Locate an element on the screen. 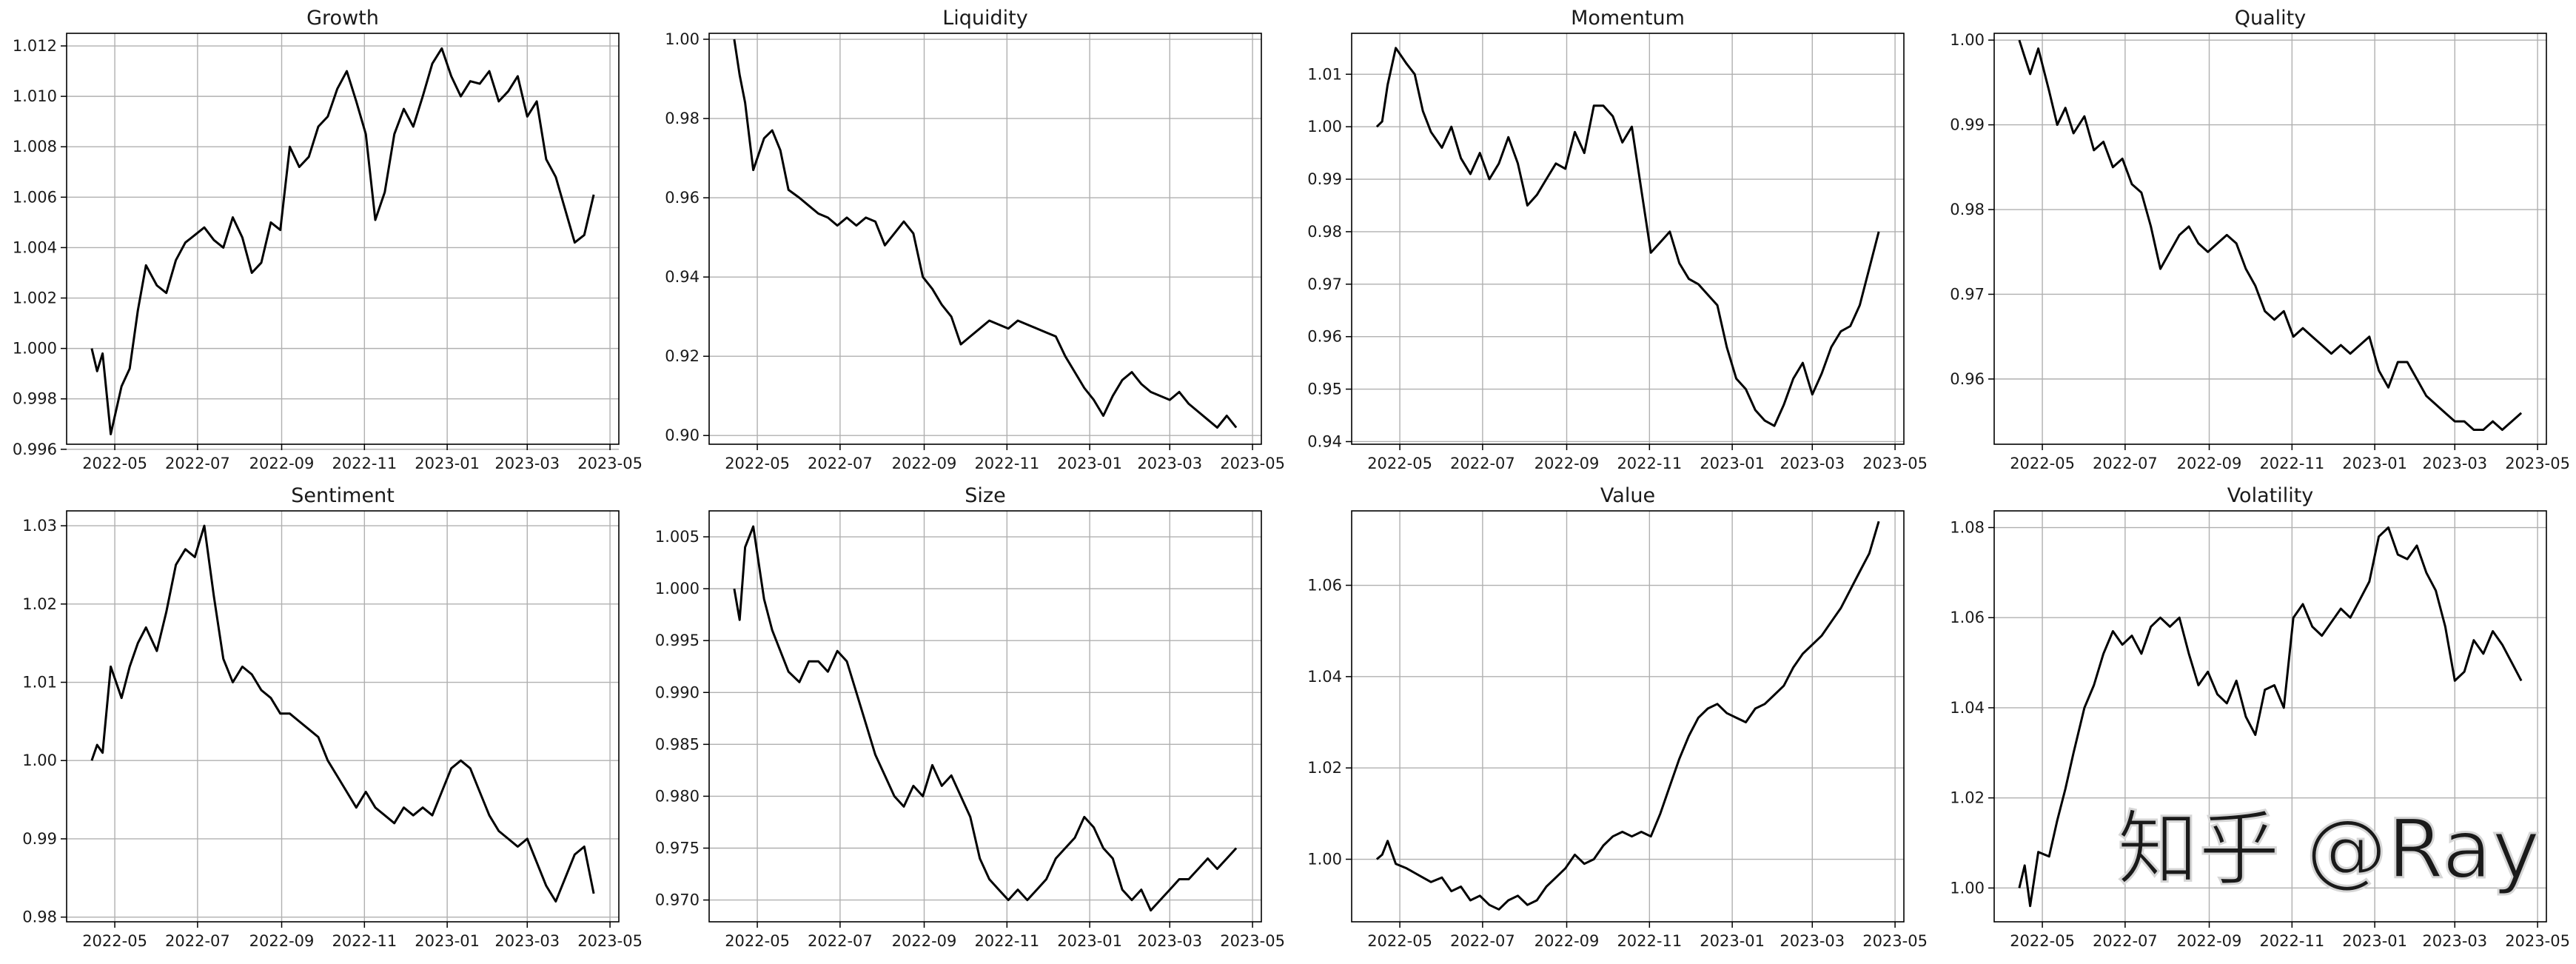 The image size is (2576, 964). panel-title: Momentum is located at coordinates (1628, 18).